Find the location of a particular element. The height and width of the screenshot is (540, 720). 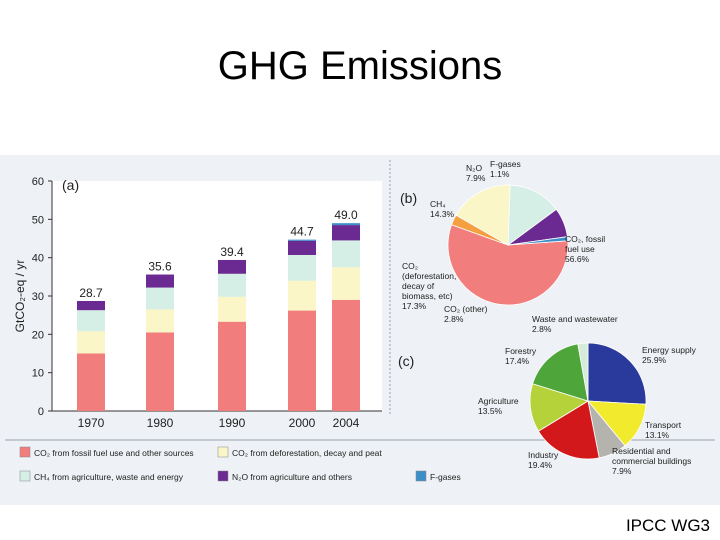

pie-c-label: 17.4% is located at coordinates (517, 361).